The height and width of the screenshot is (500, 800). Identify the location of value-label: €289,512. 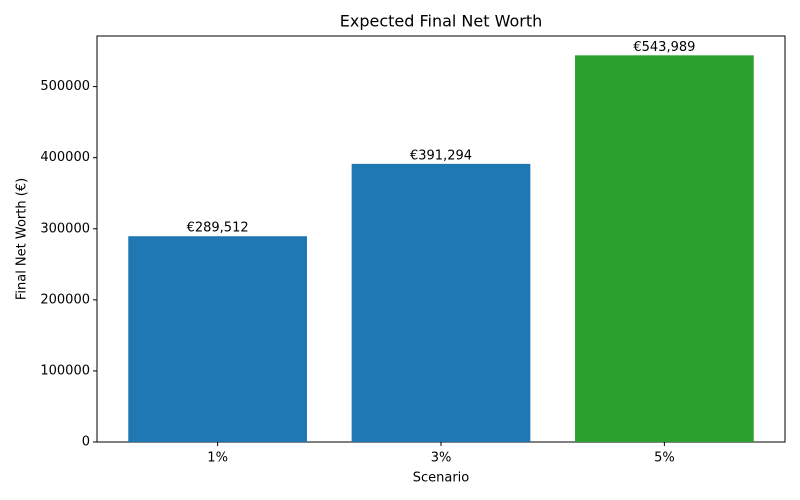
(218, 228).